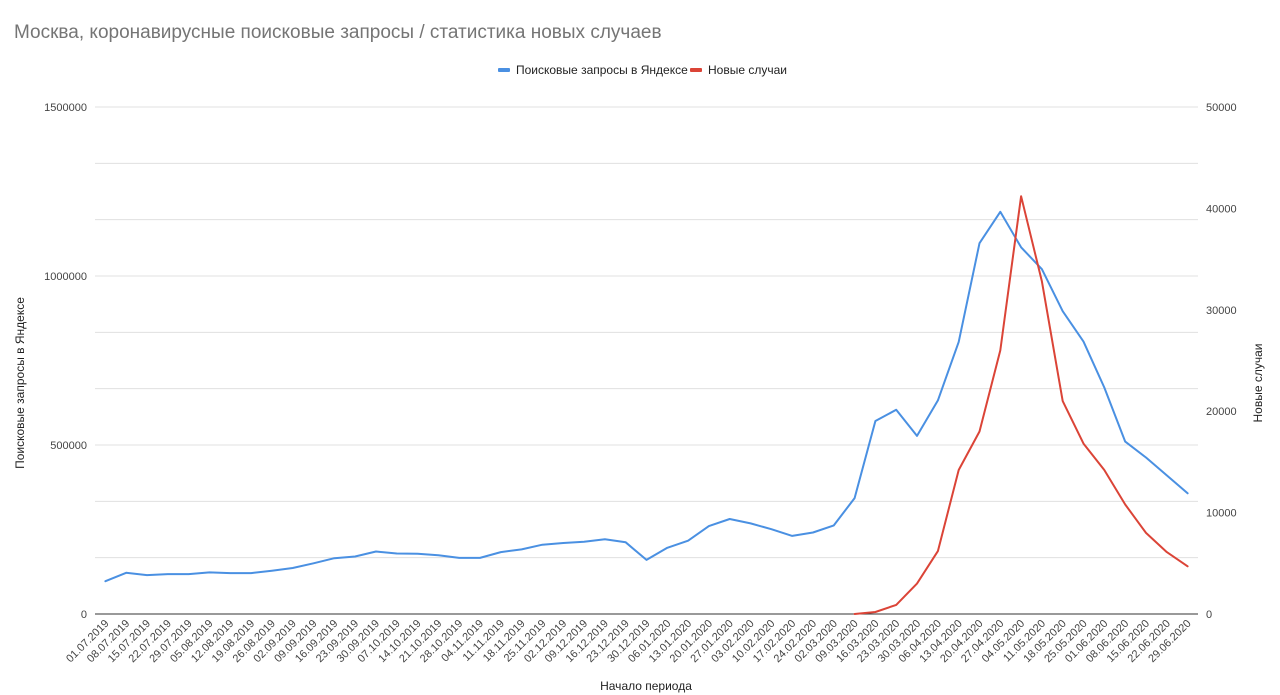 This screenshot has height=695, width=1280. Describe the element at coordinates (1221, 361) in the screenshot. I see `y-axis-right-ticks: 0 10000 20000 30000 40000 50000` at that location.